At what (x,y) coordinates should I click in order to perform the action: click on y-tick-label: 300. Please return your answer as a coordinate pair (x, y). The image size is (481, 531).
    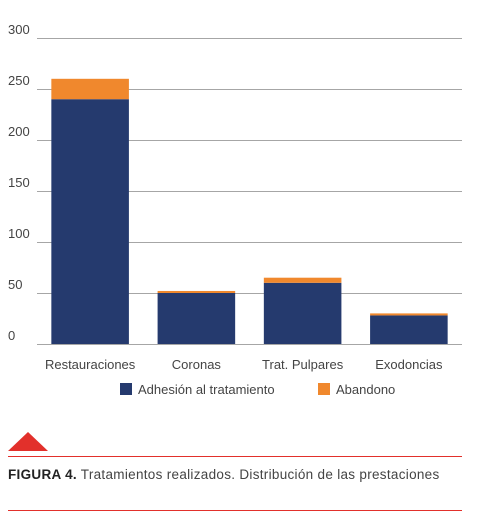
    Looking at the image, I should click on (19, 29).